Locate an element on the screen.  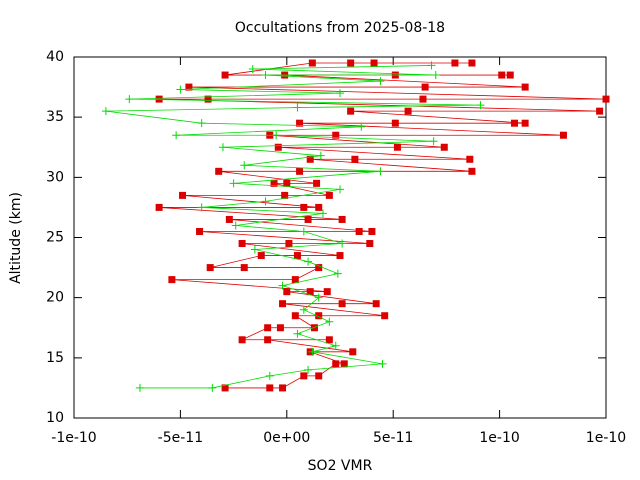
chart-title: Occultations from 2025-08-18 is located at coordinates (340, 28).